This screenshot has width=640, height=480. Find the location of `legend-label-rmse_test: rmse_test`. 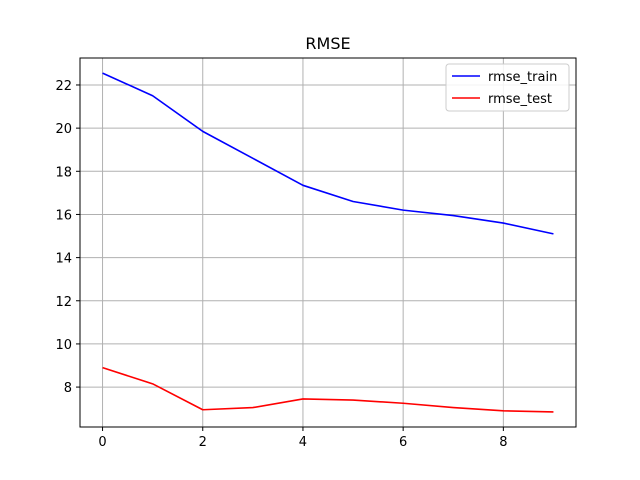

legend-label-rmse_test: rmse_test is located at coordinates (520, 99).